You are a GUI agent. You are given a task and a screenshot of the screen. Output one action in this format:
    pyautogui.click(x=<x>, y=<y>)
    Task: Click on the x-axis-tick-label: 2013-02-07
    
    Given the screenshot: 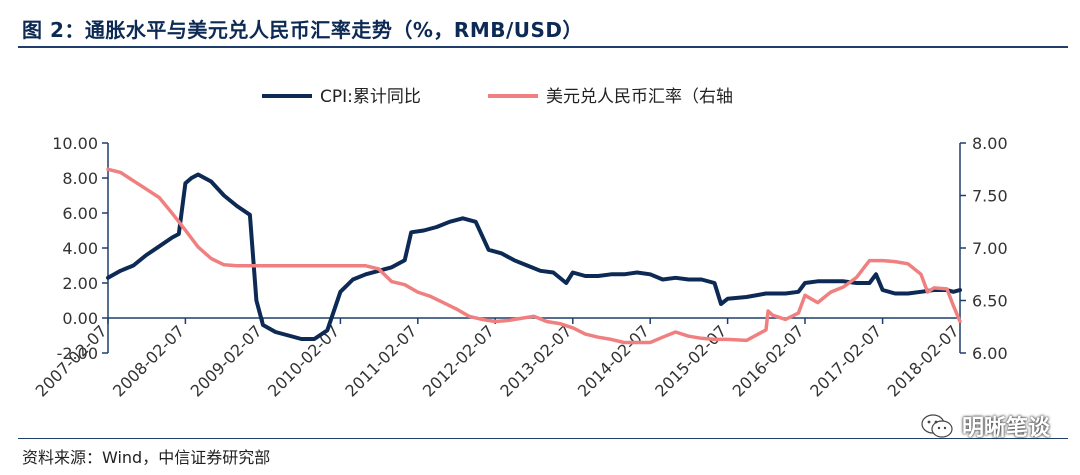 What is the action you would take?
    pyautogui.click(x=535, y=360)
    